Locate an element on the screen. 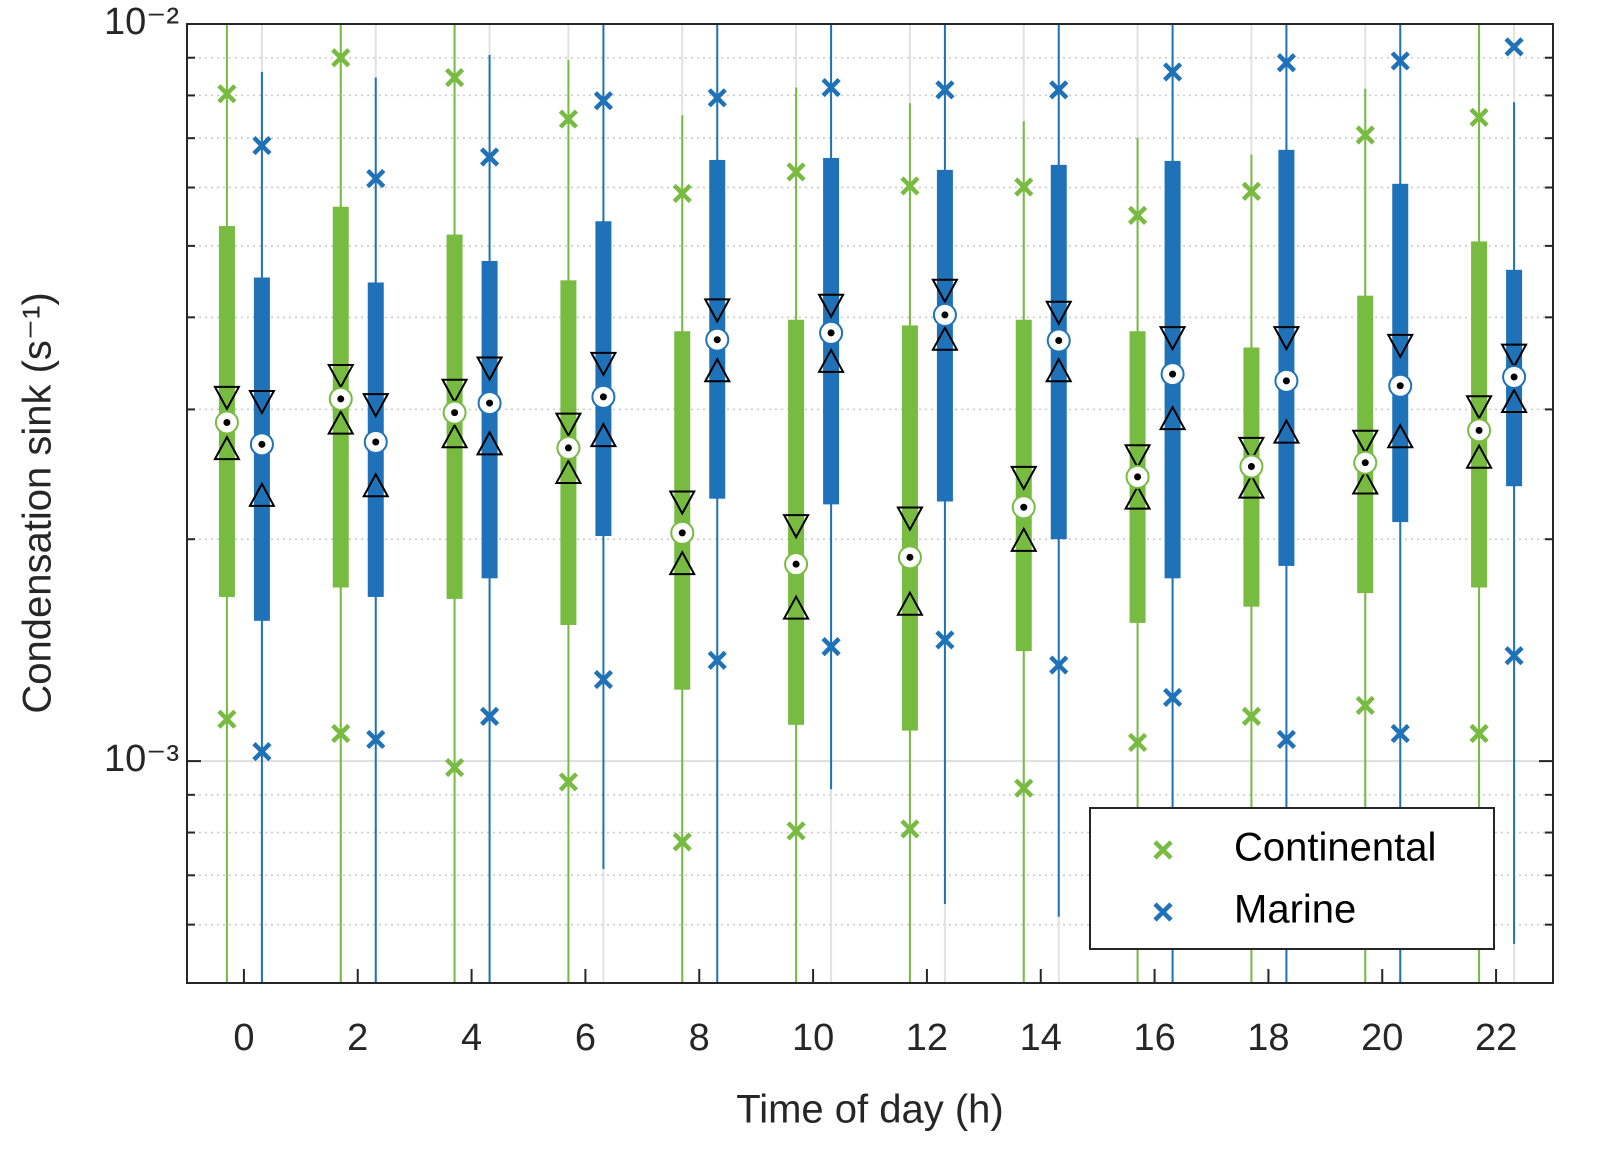  x-tick-label: 12 is located at coordinates (927, 1038).